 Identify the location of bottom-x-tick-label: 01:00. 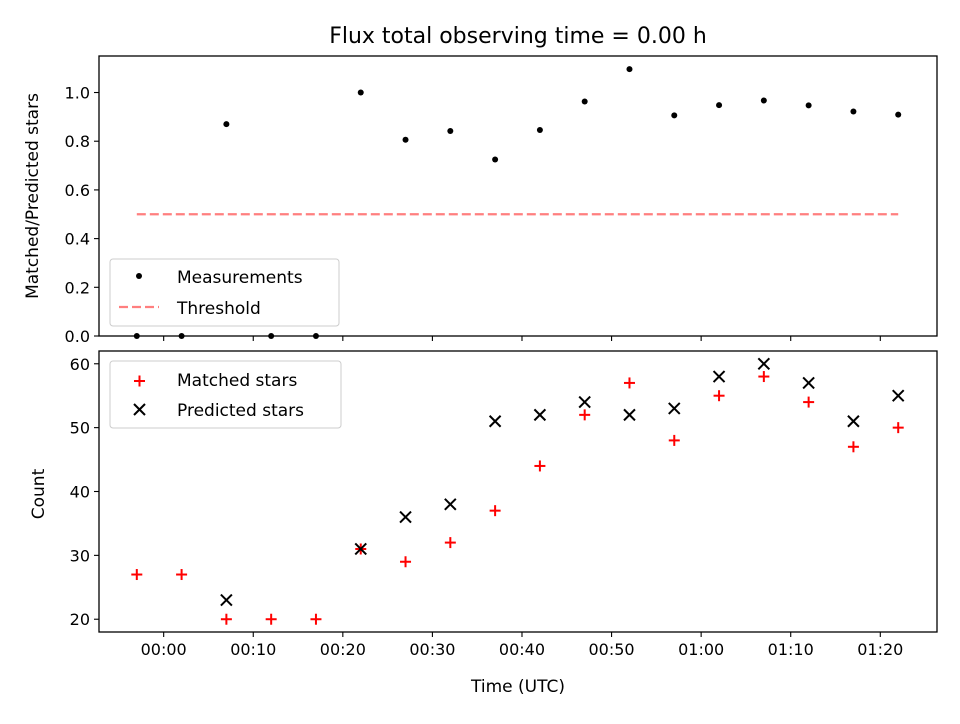
(701, 649).